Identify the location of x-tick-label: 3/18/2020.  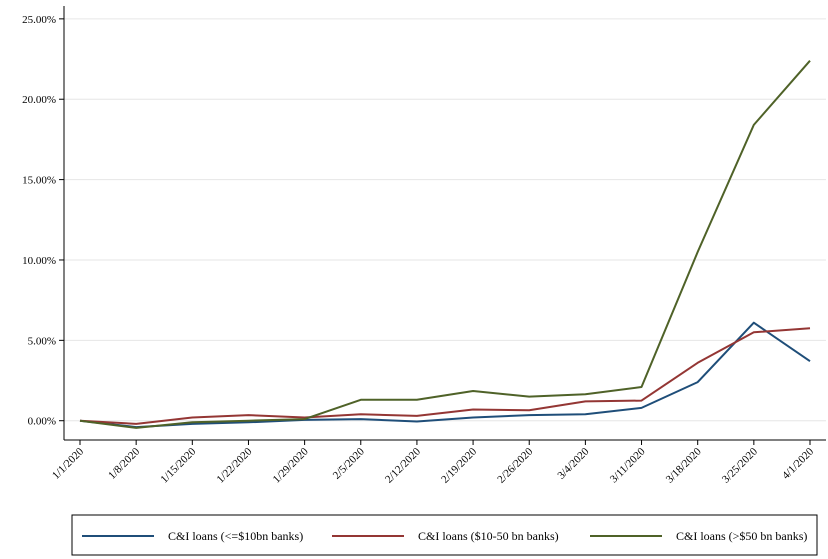
(684, 465).